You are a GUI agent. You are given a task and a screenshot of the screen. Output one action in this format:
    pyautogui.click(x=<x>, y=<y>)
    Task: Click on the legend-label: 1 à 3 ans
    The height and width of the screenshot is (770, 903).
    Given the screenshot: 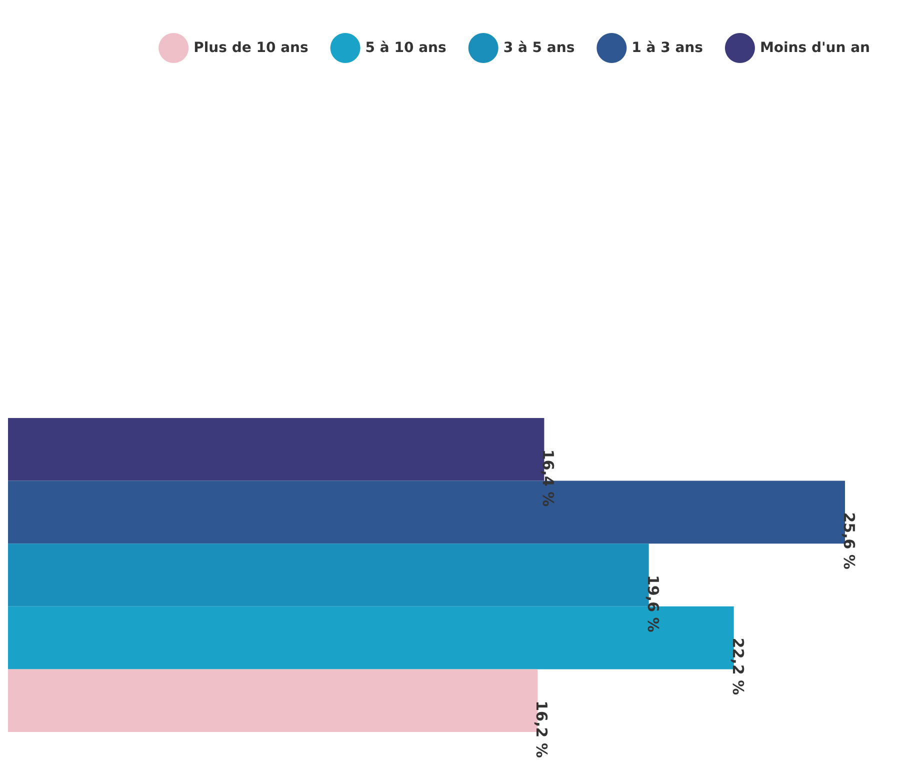 What is the action you would take?
    pyautogui.click(x=667, y=48)
    